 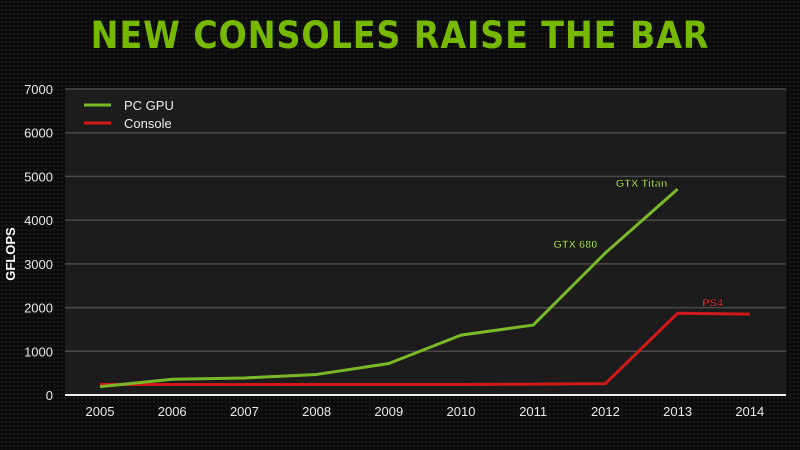 What do you see at coordinates (49, 395) in the screenshot?
I see `y-tick-label: 0` at bounding box center [49, 395].